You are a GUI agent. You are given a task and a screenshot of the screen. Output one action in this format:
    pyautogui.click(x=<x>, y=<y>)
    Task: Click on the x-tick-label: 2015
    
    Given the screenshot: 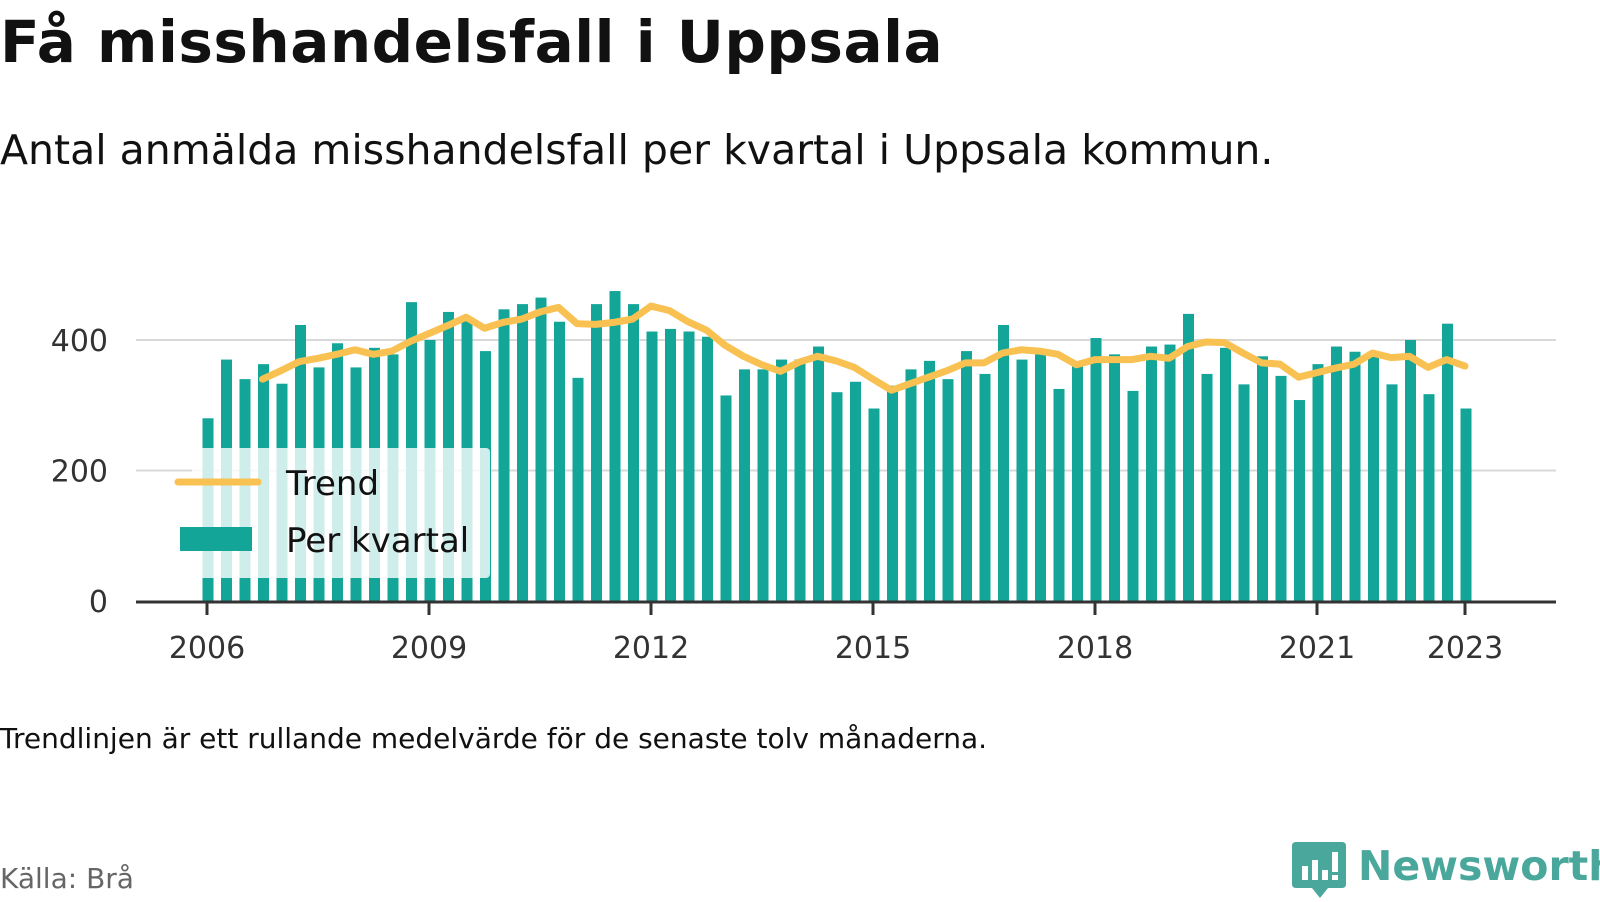 What is the action you would take?
    pyautogui.click(x=873, y=648)
    